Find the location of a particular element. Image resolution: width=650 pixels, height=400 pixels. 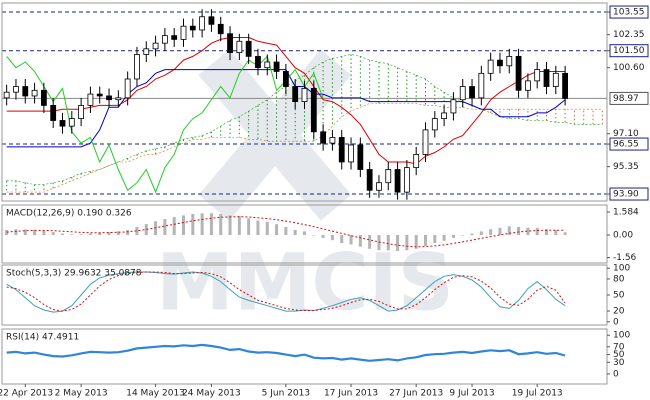

y-tick-label: 100.60 is located at coordinates (629, 68).